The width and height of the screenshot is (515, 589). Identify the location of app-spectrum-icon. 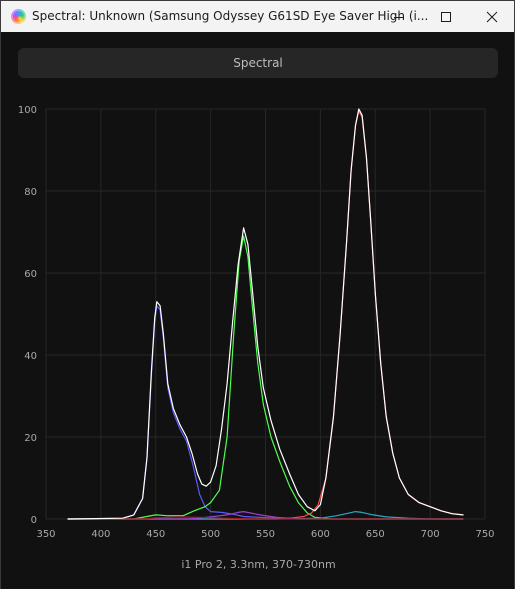
(18, 16).